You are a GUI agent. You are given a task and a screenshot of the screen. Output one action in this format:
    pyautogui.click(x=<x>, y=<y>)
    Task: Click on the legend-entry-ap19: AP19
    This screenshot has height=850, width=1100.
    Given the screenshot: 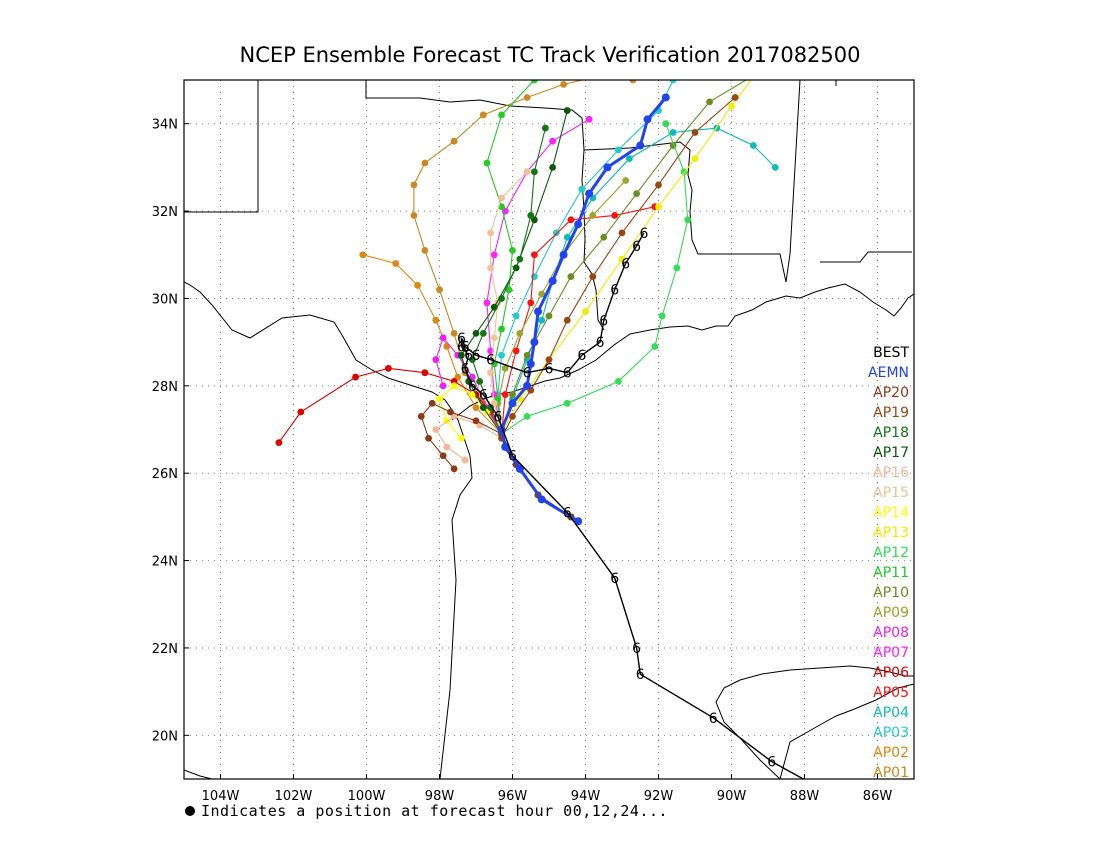 What is the action you would take?
    pyautogui.click(x=891, y=413)
    